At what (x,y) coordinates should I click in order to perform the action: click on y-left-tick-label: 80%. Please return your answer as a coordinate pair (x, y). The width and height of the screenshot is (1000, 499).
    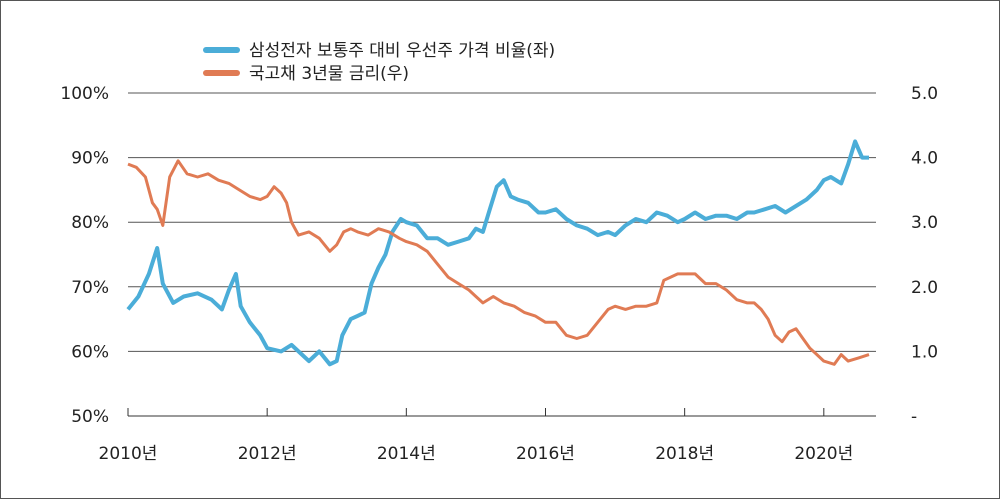
    Looking at the image, I should click on (90, 223).